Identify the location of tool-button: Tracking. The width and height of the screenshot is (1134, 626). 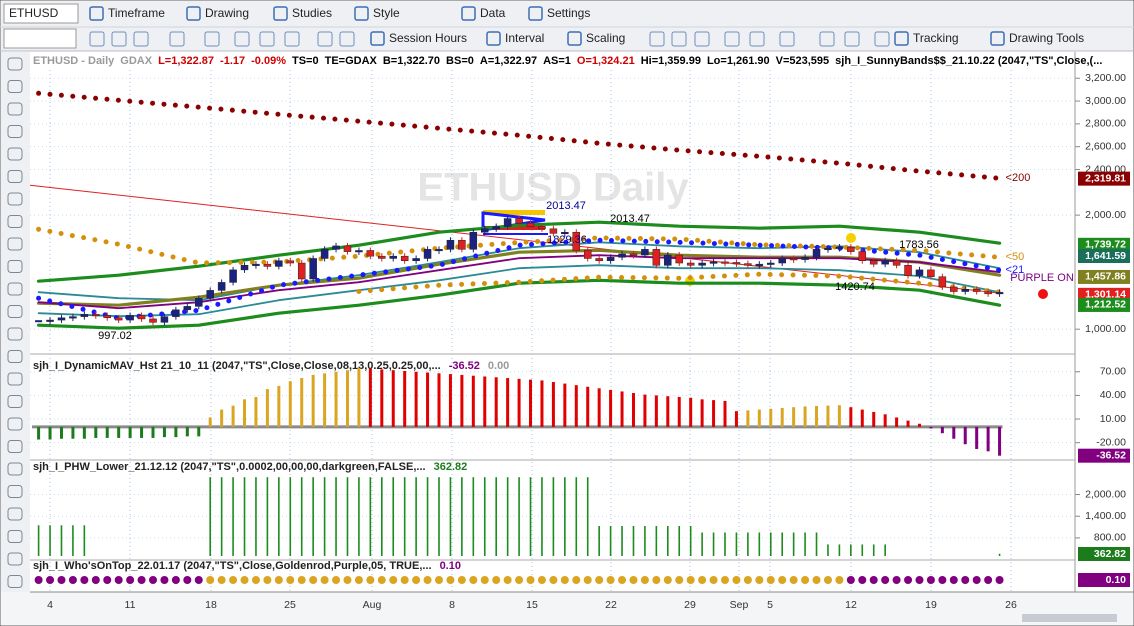
(936, 38).